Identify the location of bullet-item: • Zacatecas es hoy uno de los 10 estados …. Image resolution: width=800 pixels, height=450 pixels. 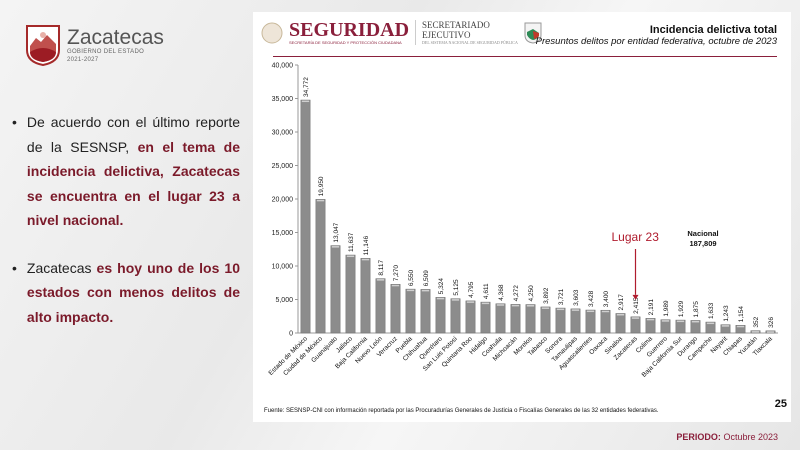
(126, 292).